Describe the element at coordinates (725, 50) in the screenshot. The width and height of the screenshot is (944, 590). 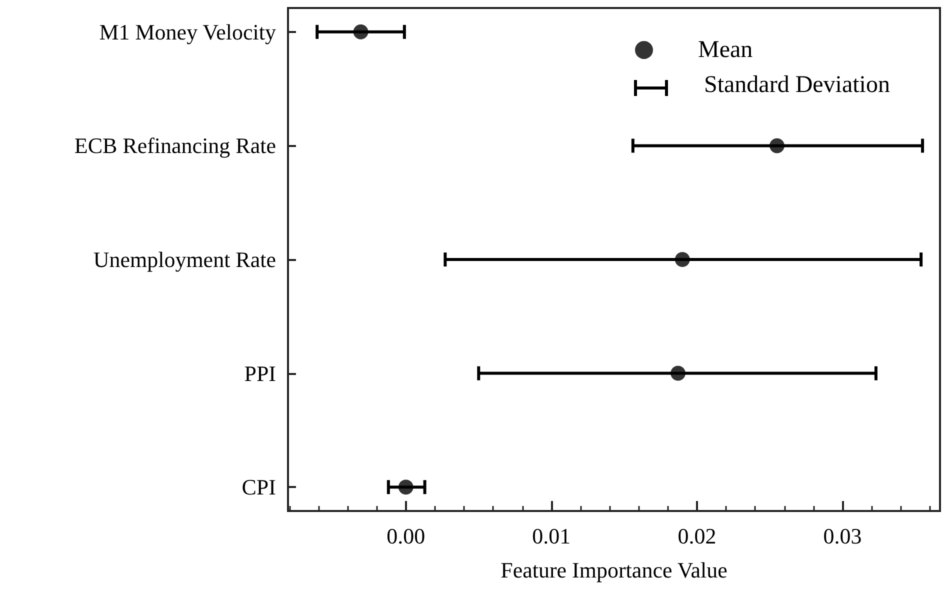
I see `legend-label: Mean` at that location.